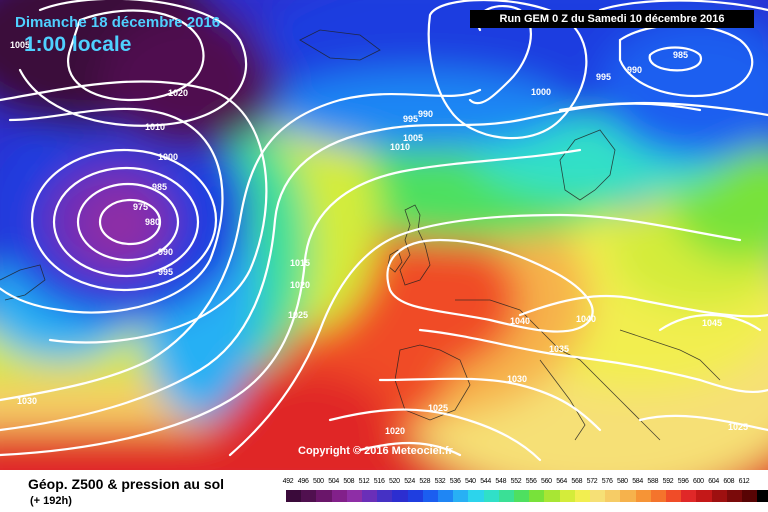  I want to click on isobar-1025-southeast: 1025, so click(738, 427).